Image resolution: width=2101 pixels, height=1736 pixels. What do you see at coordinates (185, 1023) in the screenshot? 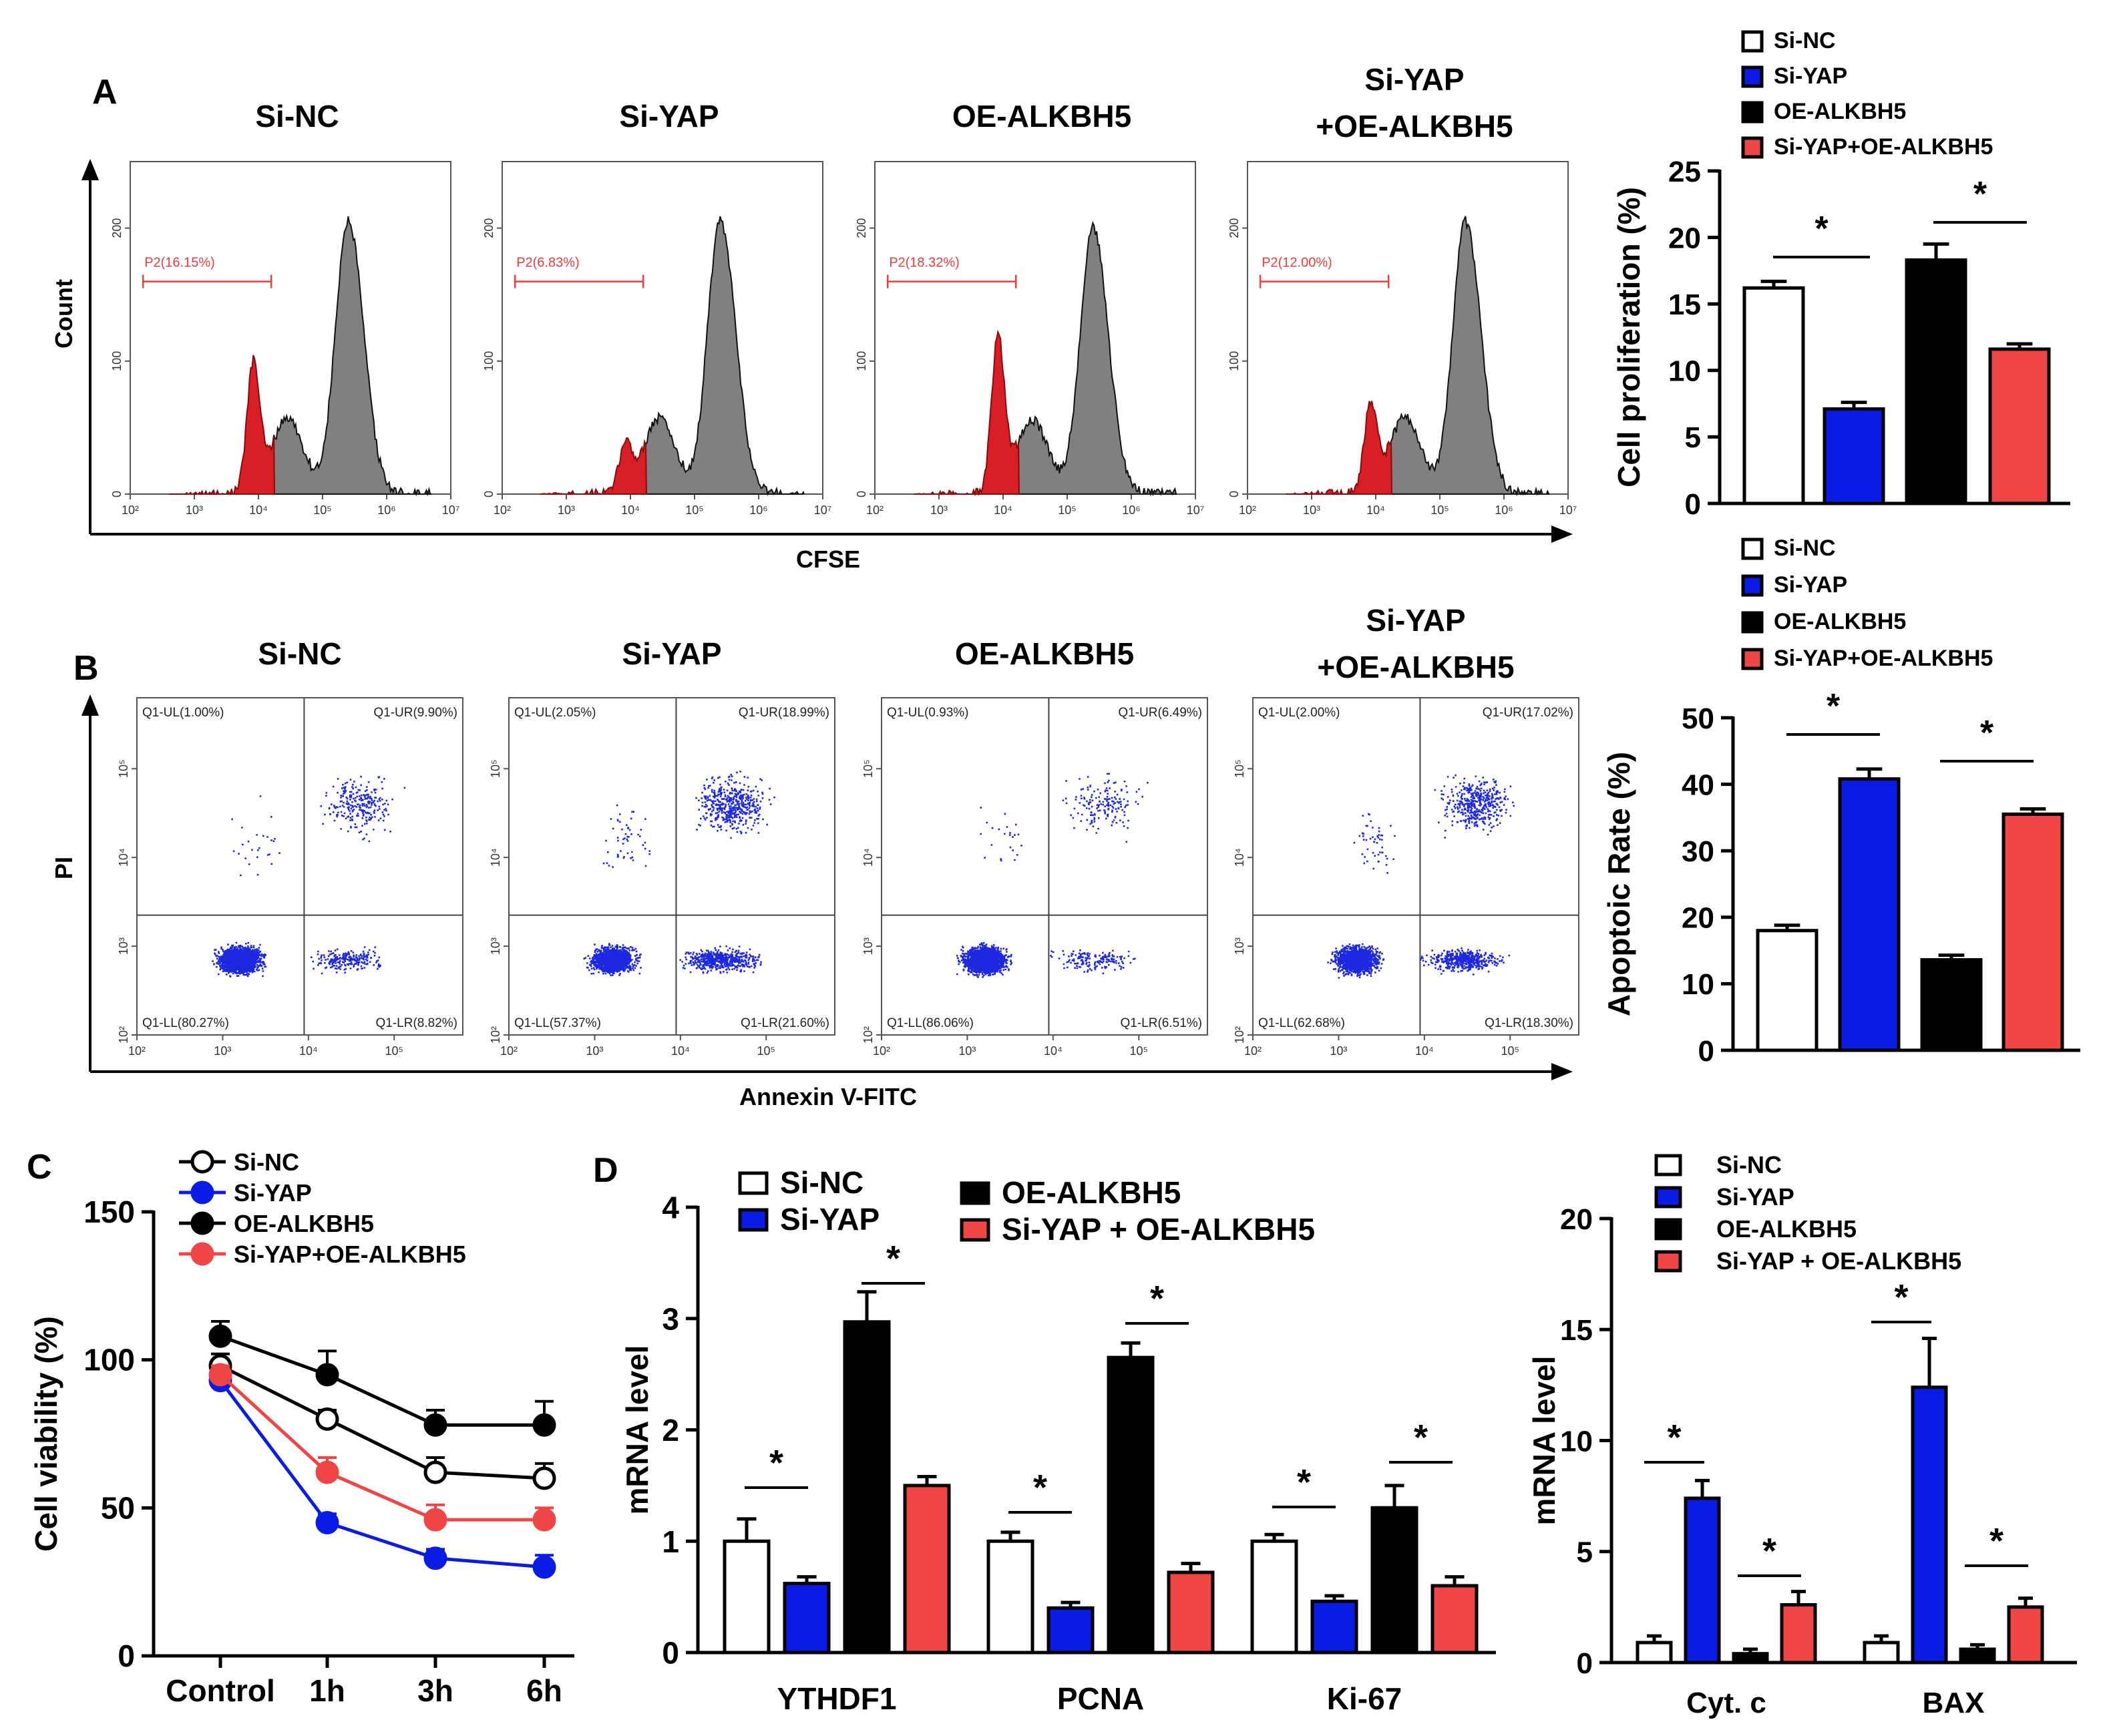
I see `b-quadrant-label-ll: Q1-LL(80.27%)` at bounding box center [185, 1023].